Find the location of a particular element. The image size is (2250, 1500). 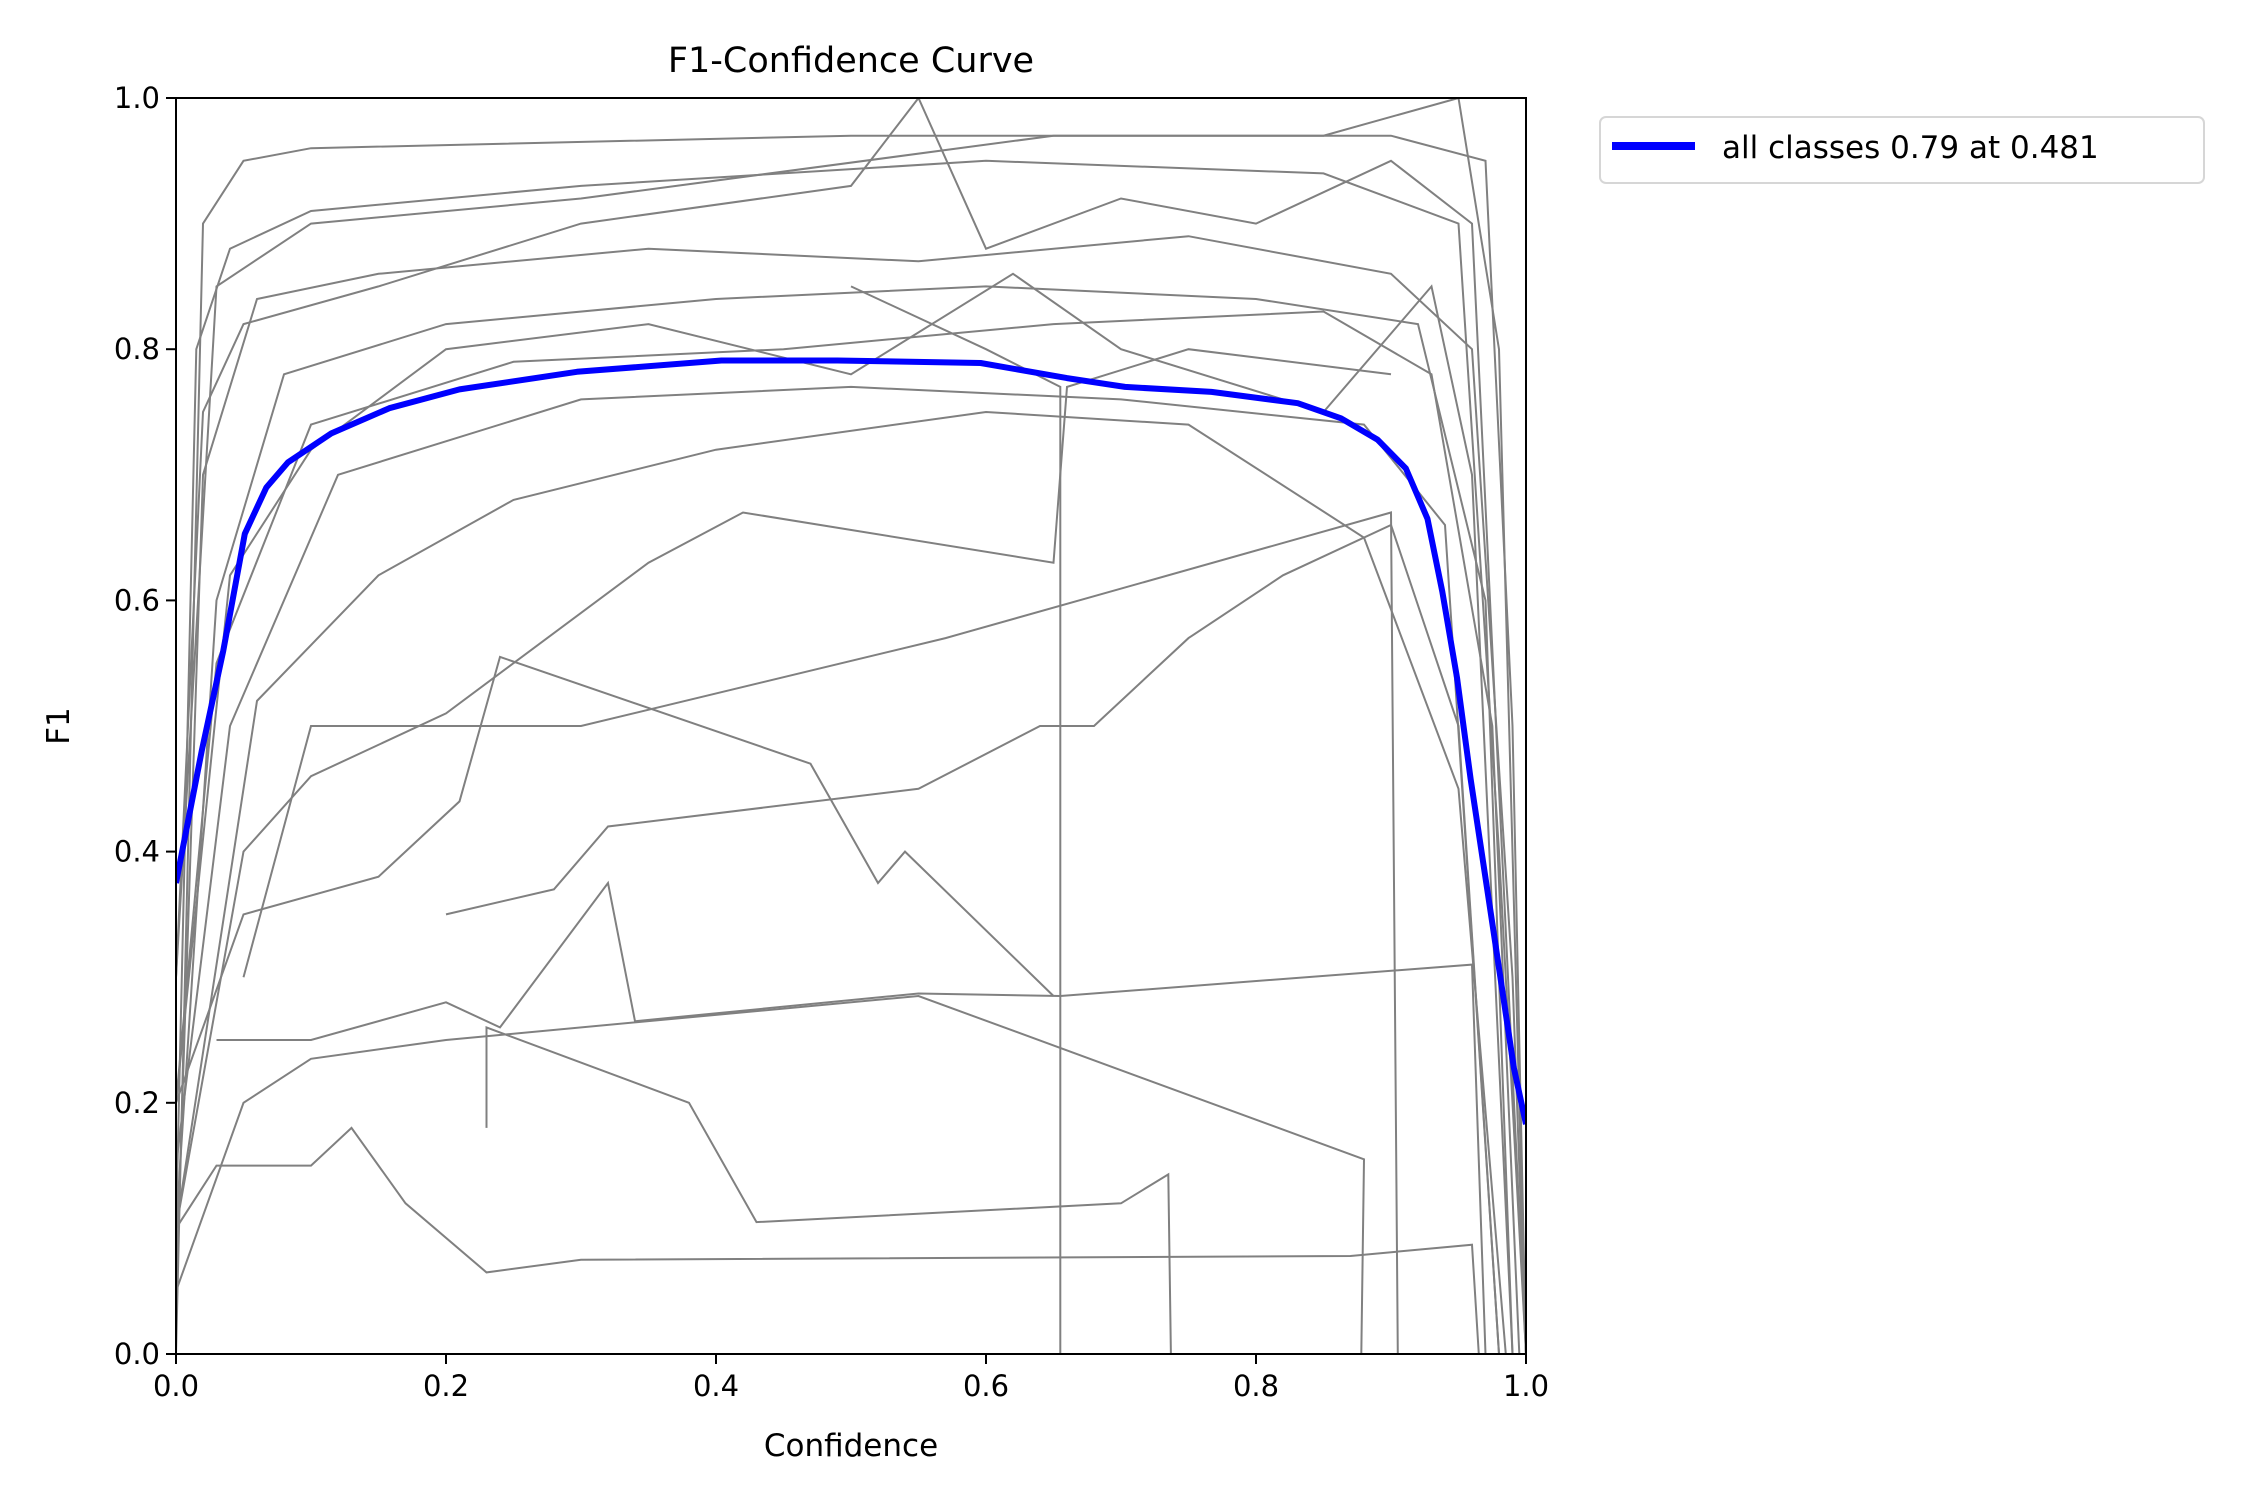

legend-box is located at coordinates (1902, 150).